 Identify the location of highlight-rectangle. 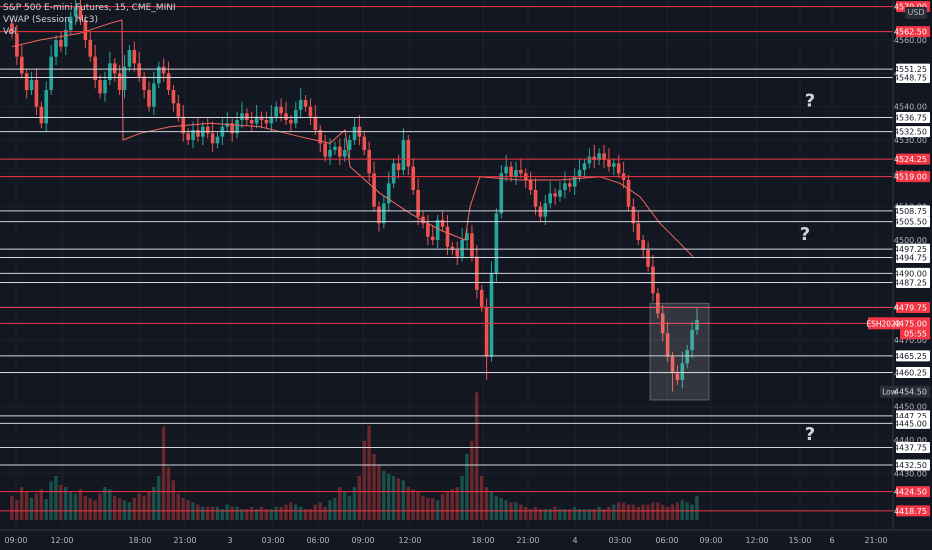
(679, 351).